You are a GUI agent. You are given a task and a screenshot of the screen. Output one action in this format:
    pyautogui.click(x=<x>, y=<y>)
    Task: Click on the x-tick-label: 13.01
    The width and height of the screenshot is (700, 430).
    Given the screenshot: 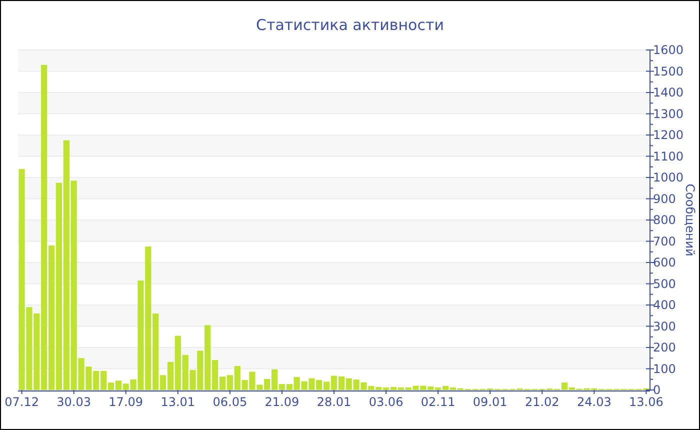 What is the action you would take?
    pyautogui.click(x=178, y=402)
    